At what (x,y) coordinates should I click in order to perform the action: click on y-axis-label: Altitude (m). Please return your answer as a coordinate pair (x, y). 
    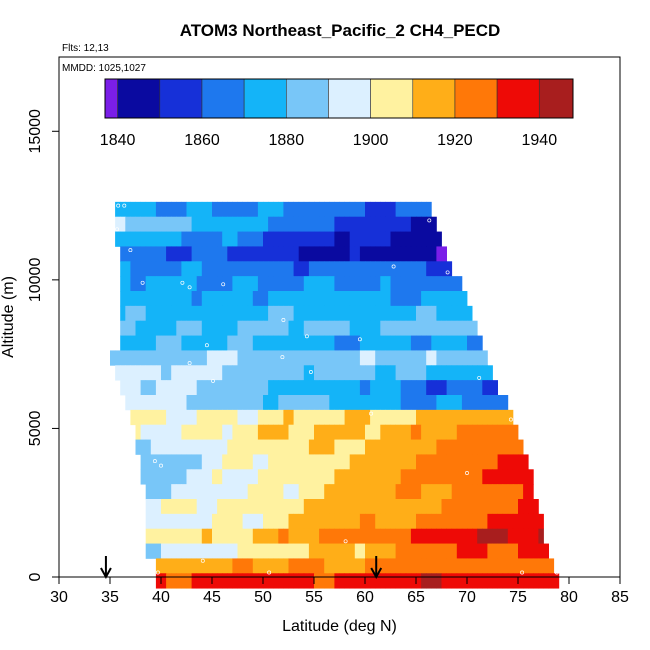
    Looking at the image, I should click on (8, 317).